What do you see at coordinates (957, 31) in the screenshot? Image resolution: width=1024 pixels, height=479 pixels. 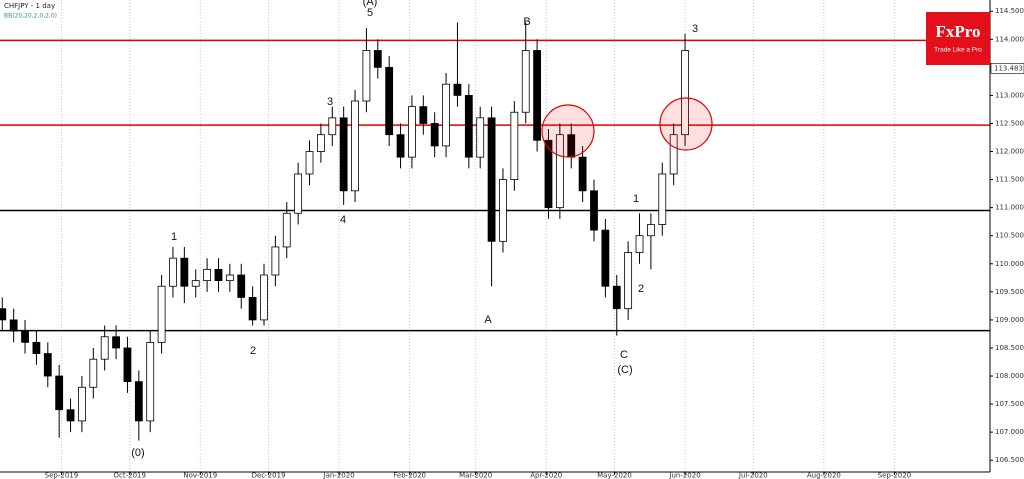 I see `logo: FxPro` at bounding box center [957, 31].